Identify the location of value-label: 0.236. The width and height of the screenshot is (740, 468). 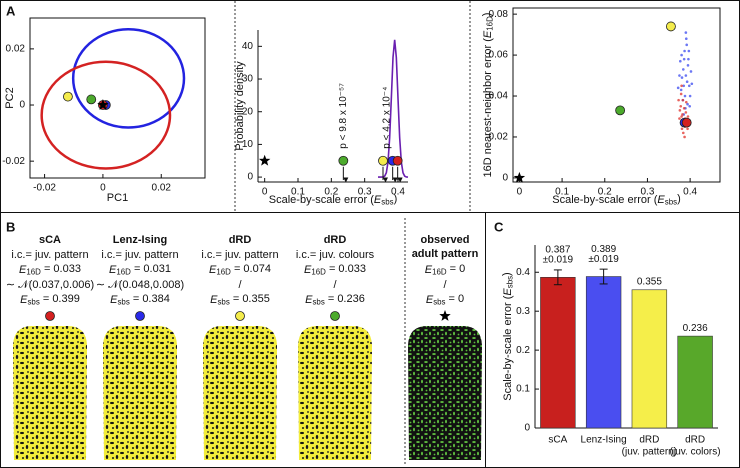
(695, 328).